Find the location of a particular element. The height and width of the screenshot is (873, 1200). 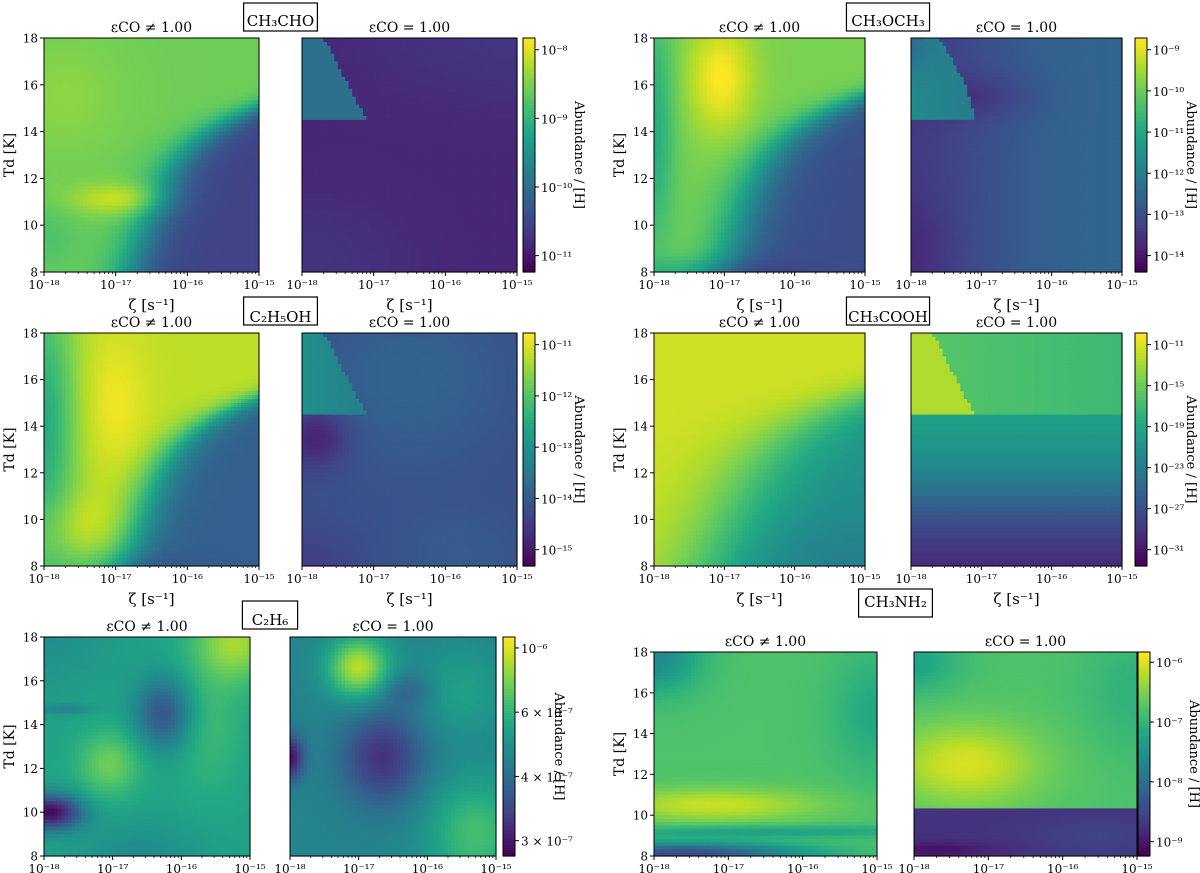

species-title: C₂H₅OH is located at coordinates (281, 317).